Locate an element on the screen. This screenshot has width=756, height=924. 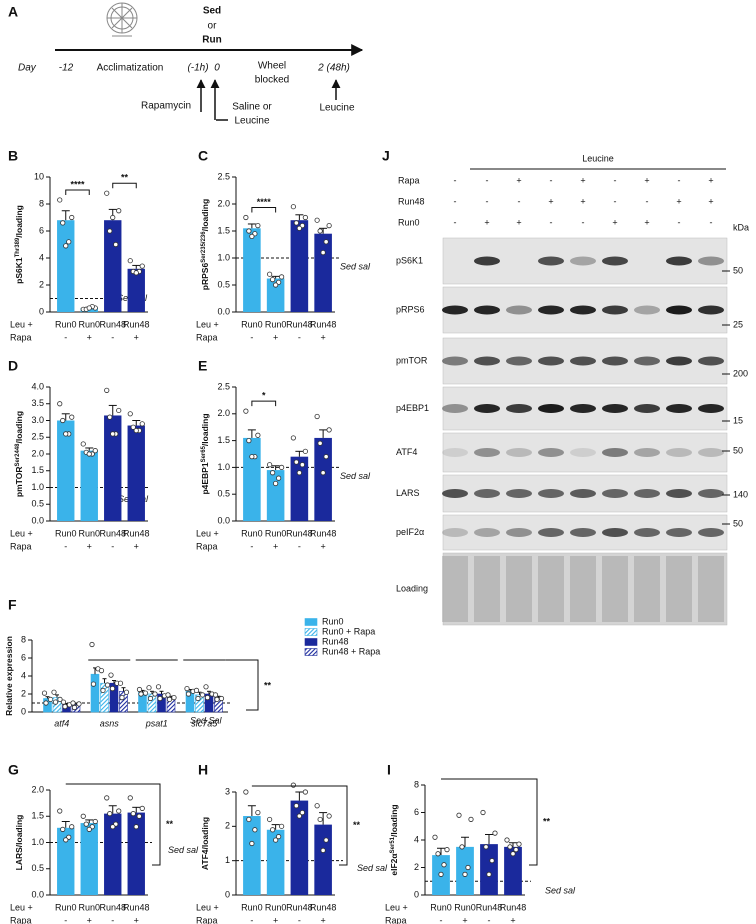
treatment: Sed is located at coordinates (212, 11).